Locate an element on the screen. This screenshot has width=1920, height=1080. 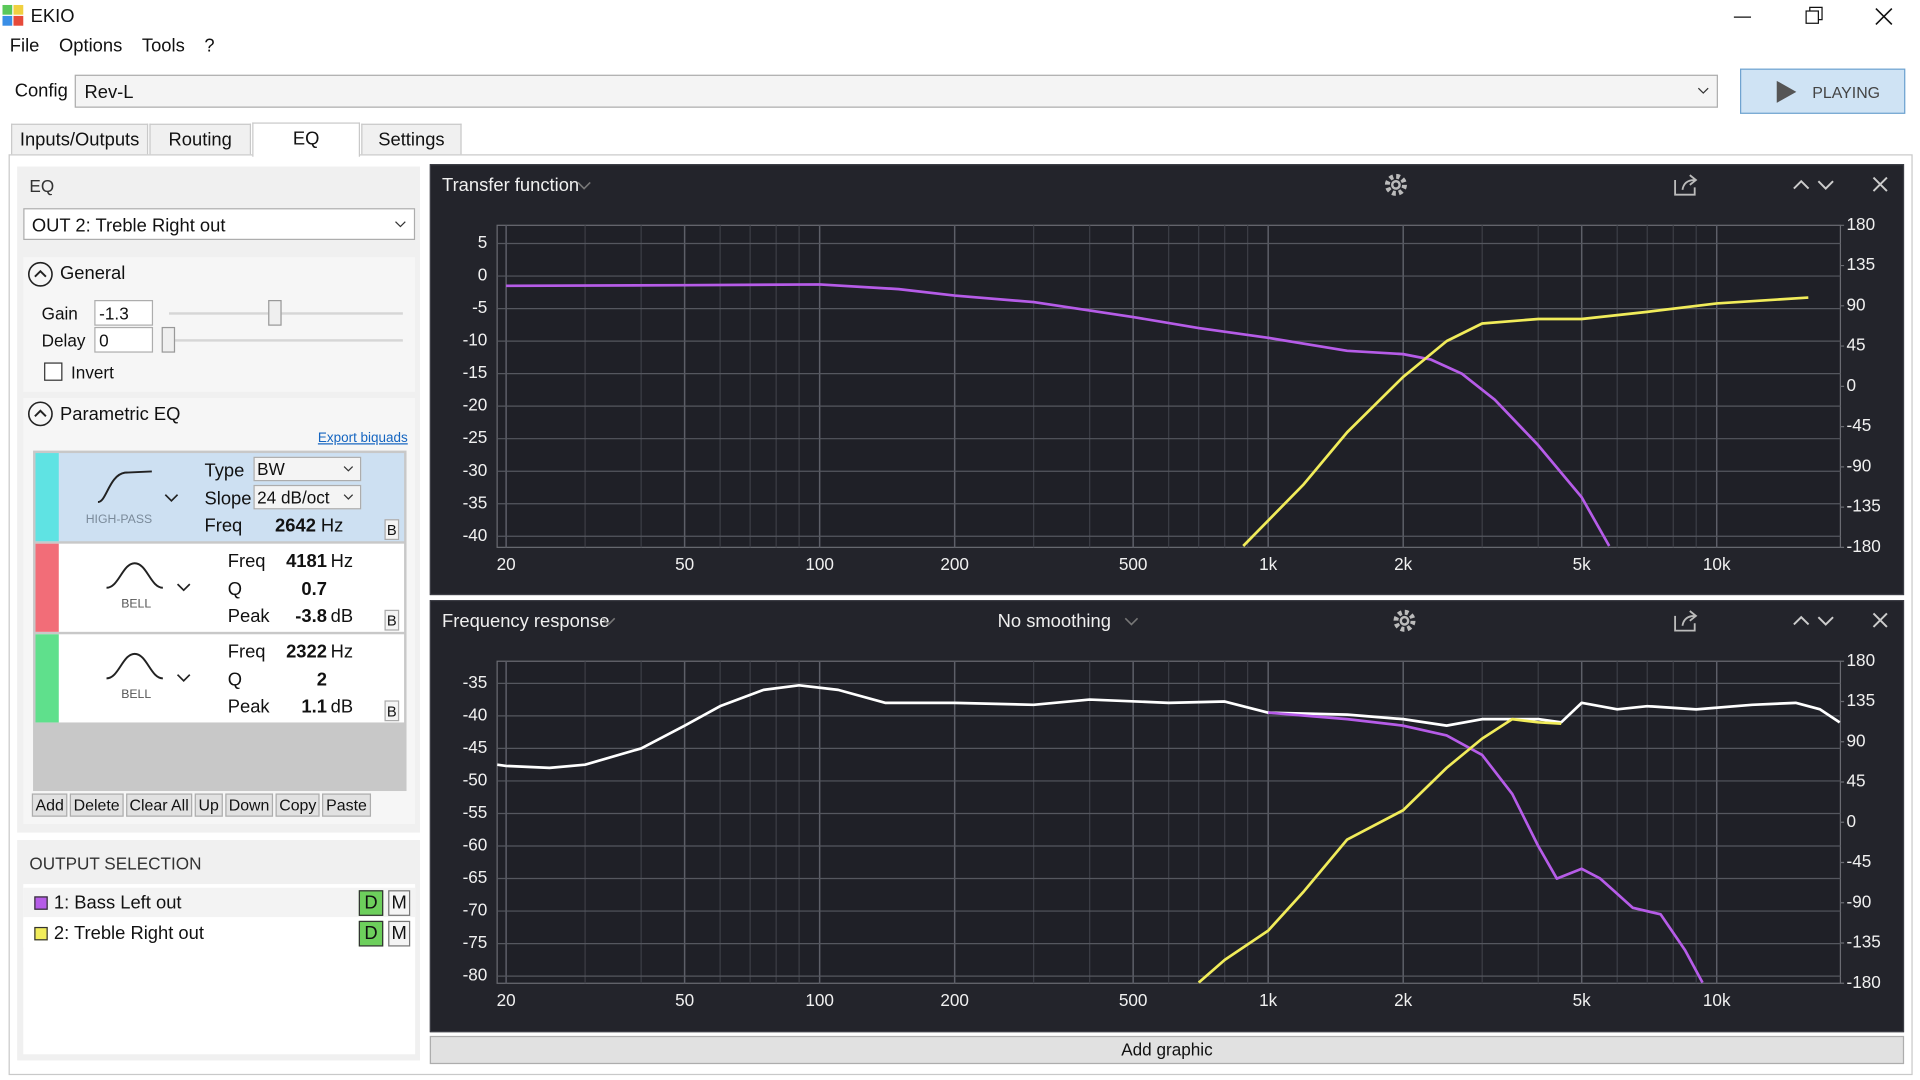
app-icon is located at coordinates (13, 15).